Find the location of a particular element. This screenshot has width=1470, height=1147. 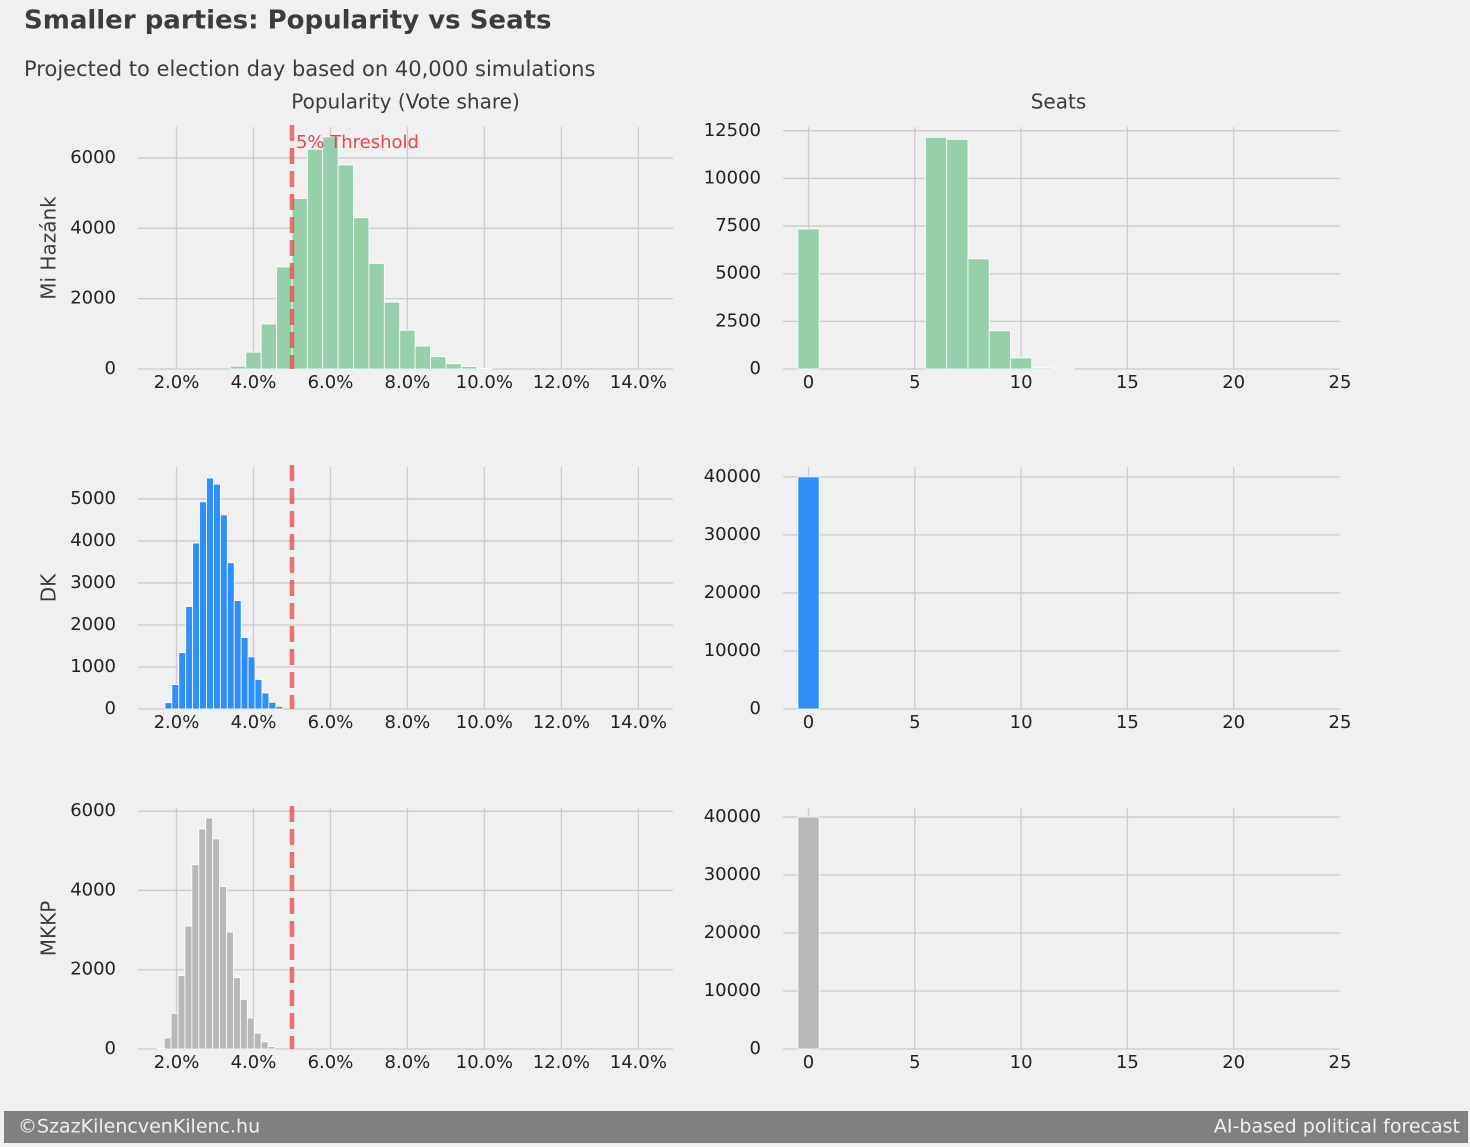

footer-bar is located at coordinates (736, 1127).